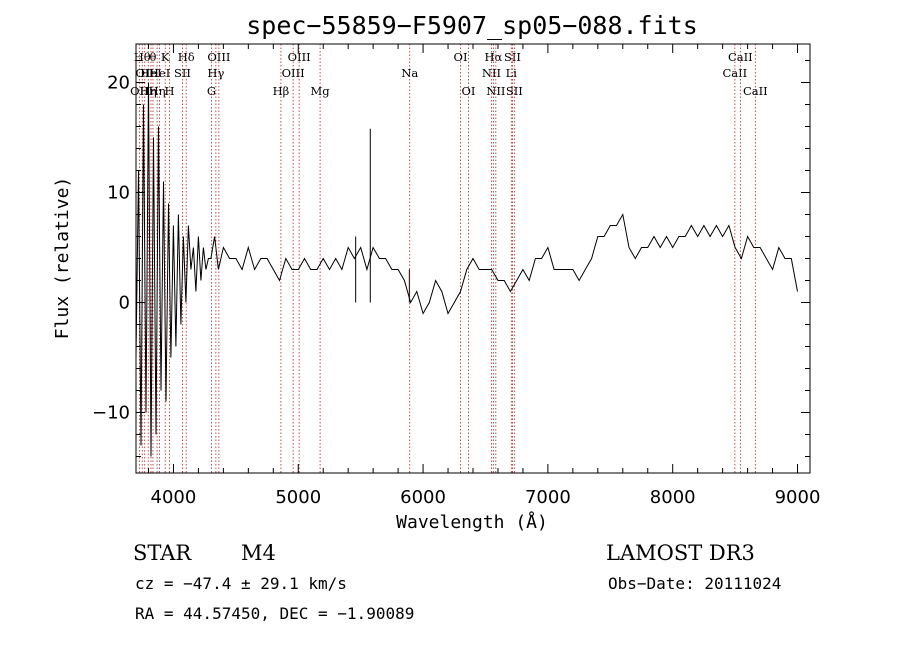  Describe the element at coordinates (274, 613) in the screenshot. I see `coordinates-text: RA = 44.57450, DEC = −1.90089` at that location.